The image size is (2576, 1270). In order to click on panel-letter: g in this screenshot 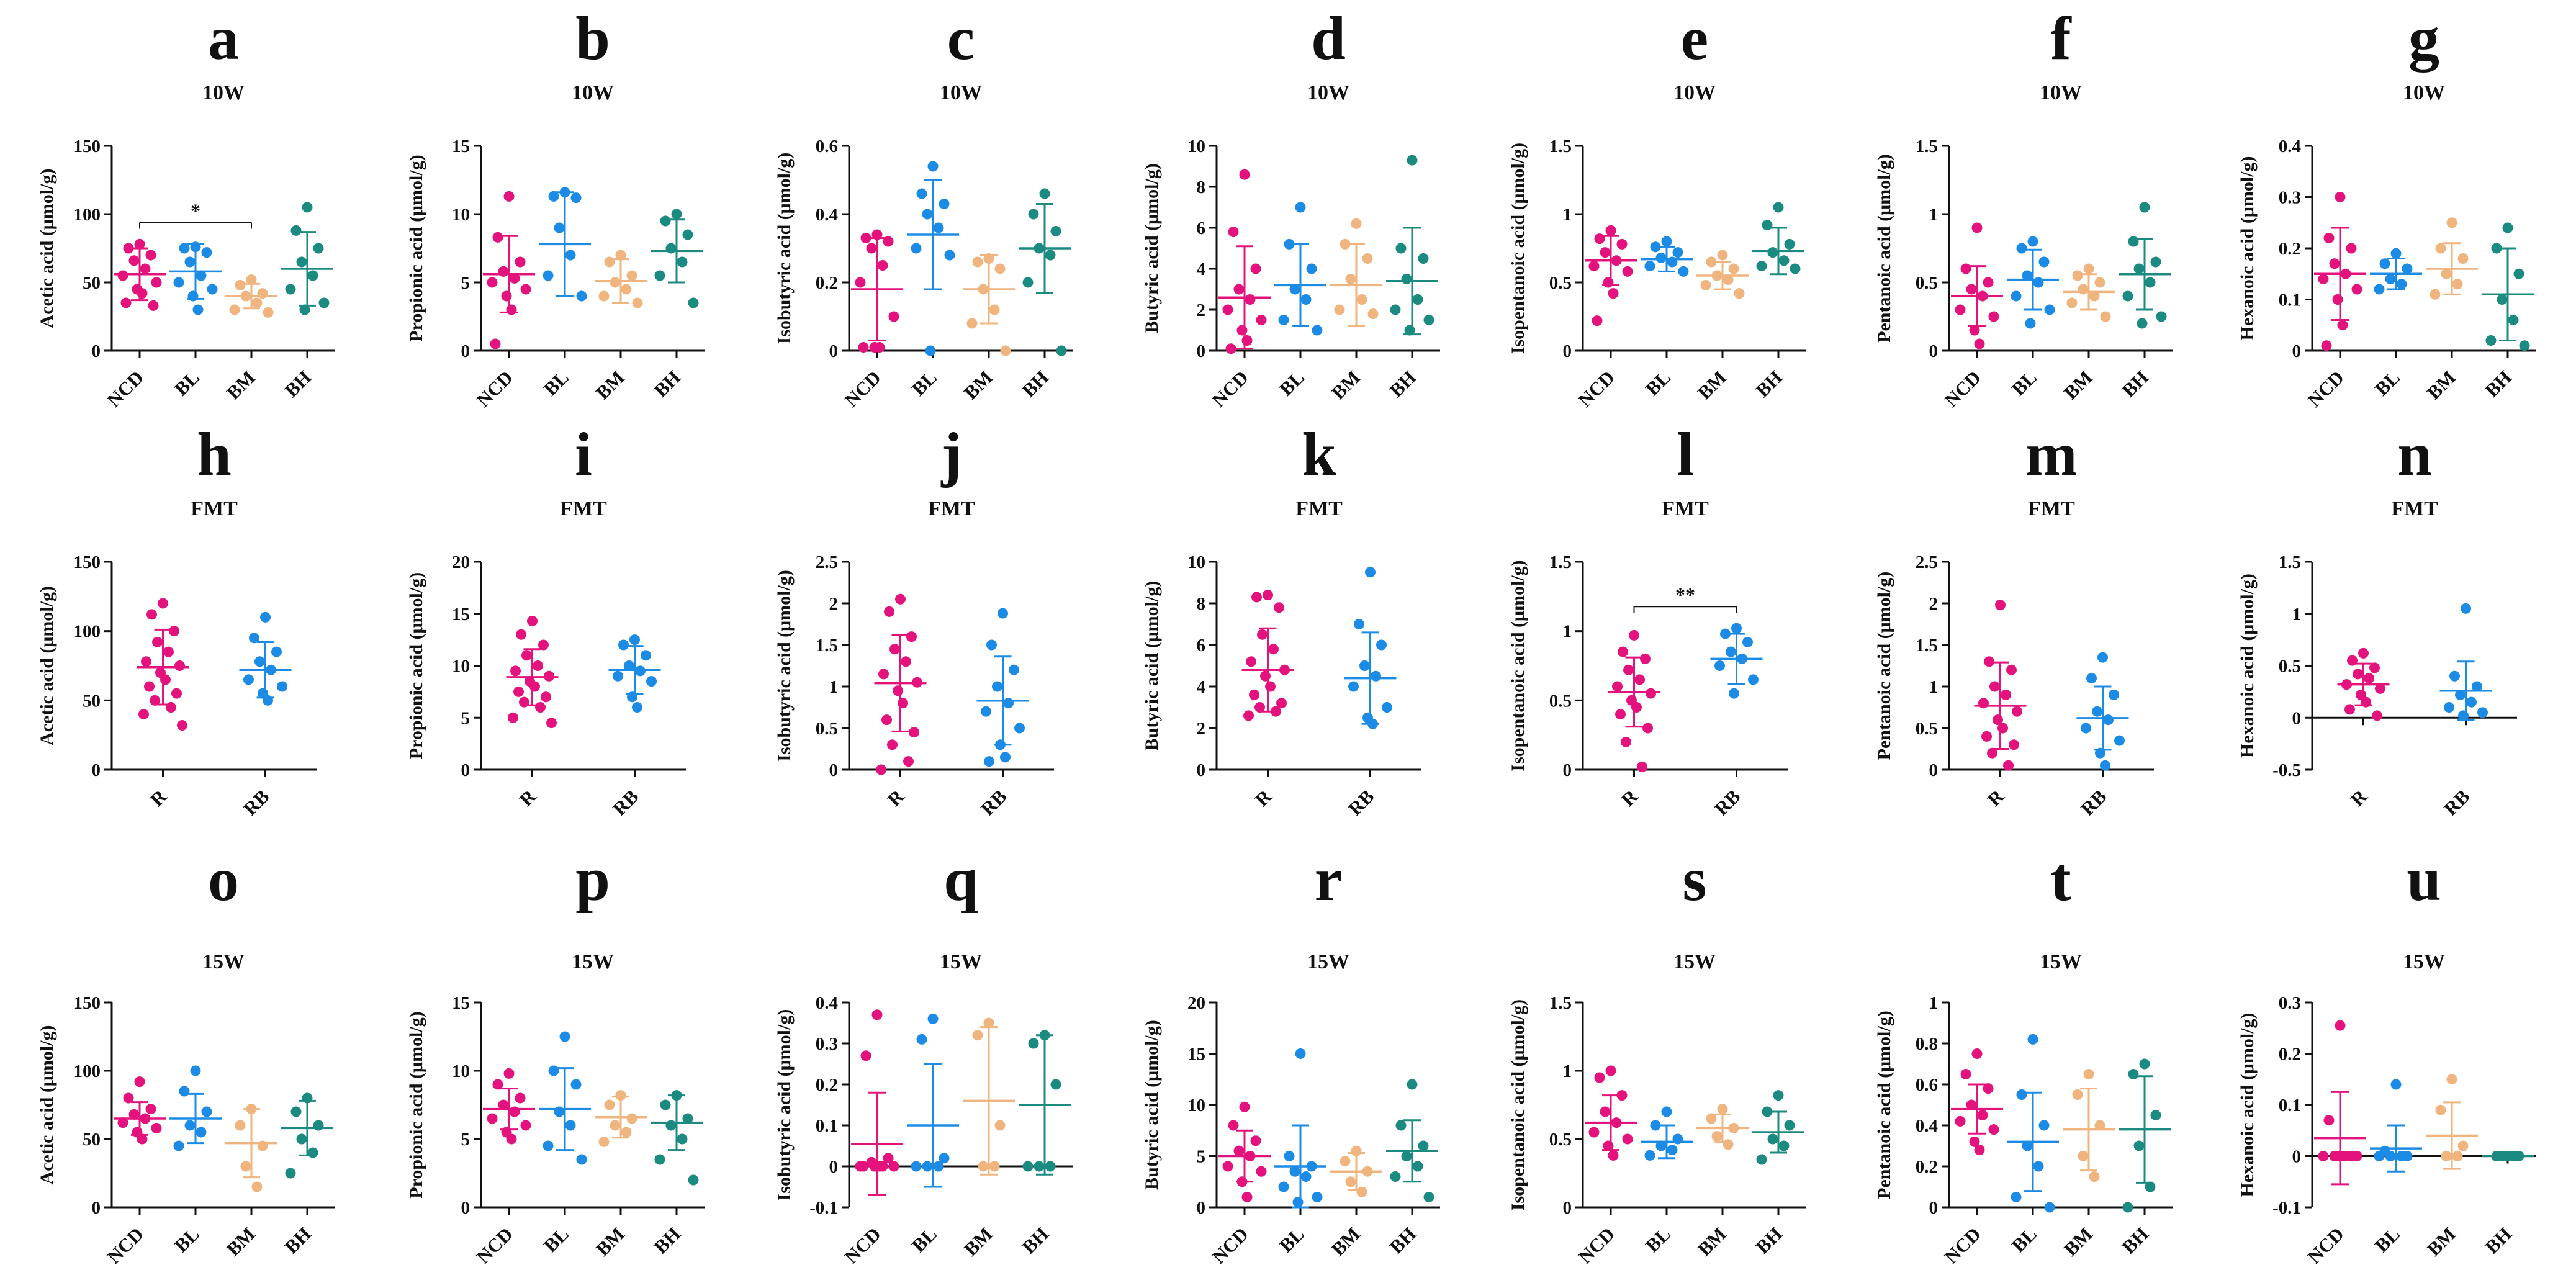, I will do `click(2423, 38)`.